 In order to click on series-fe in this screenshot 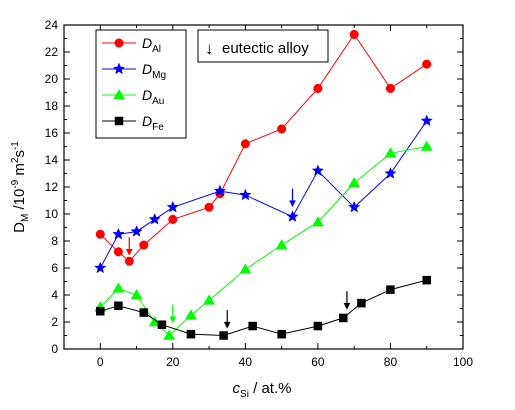, I will do `click(263, 307)`.